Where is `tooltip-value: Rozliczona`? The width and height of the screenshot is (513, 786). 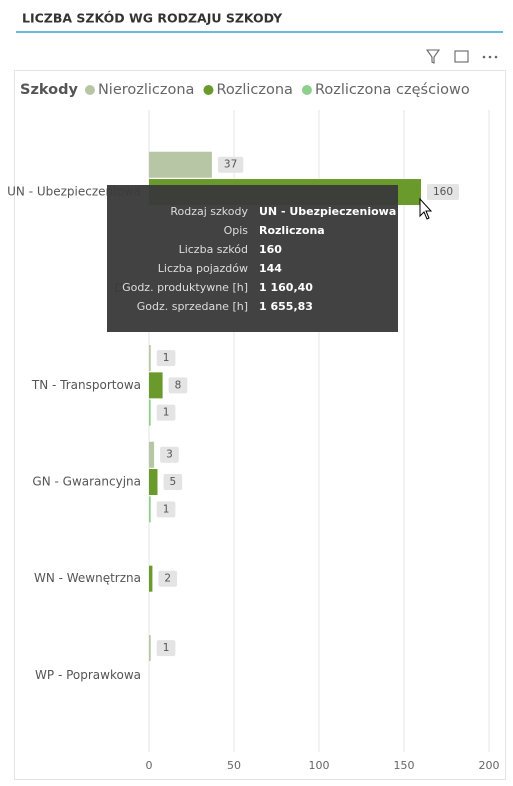
tooltip-value: Rozliczona is located at coordinates (292, 230).